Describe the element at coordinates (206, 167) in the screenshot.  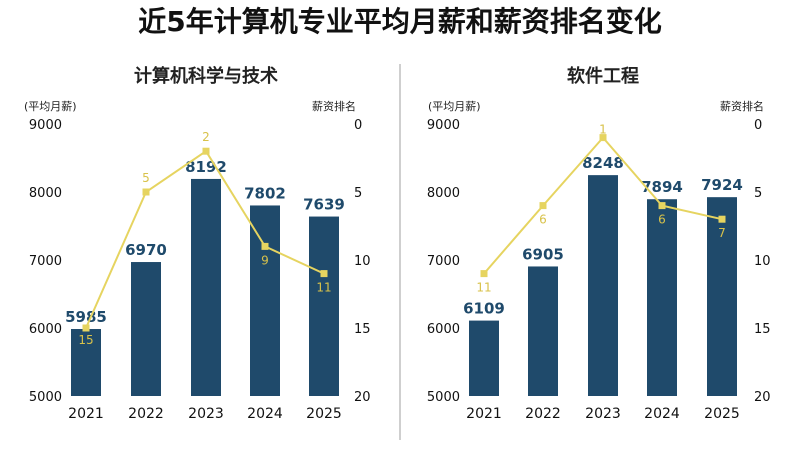
I see `bar-value-label: 8192` at that location.